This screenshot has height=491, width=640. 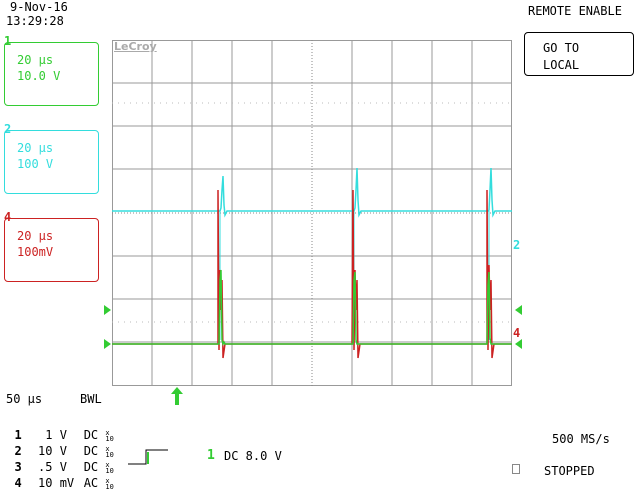 What do you see at coordinates (18, 451) in the screenshot?
I see `row-2-channel: 2` at bounding box center [18, 451].